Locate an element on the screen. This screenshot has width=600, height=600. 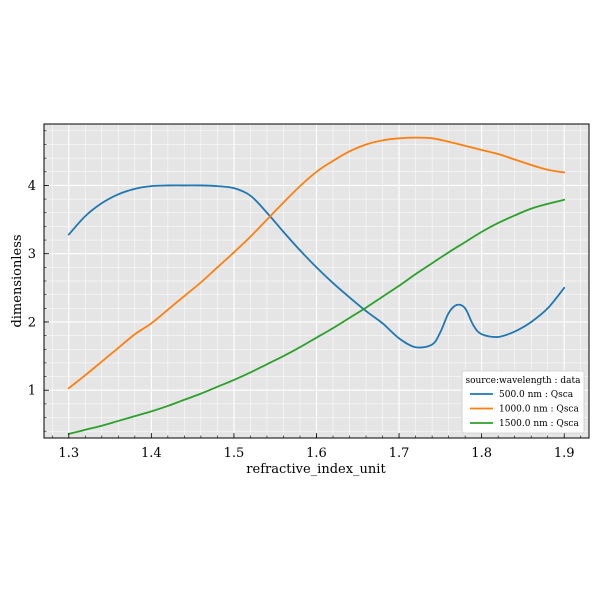
y-tick-labels: 1 2 3 4 is located at coordinates (32, 289).